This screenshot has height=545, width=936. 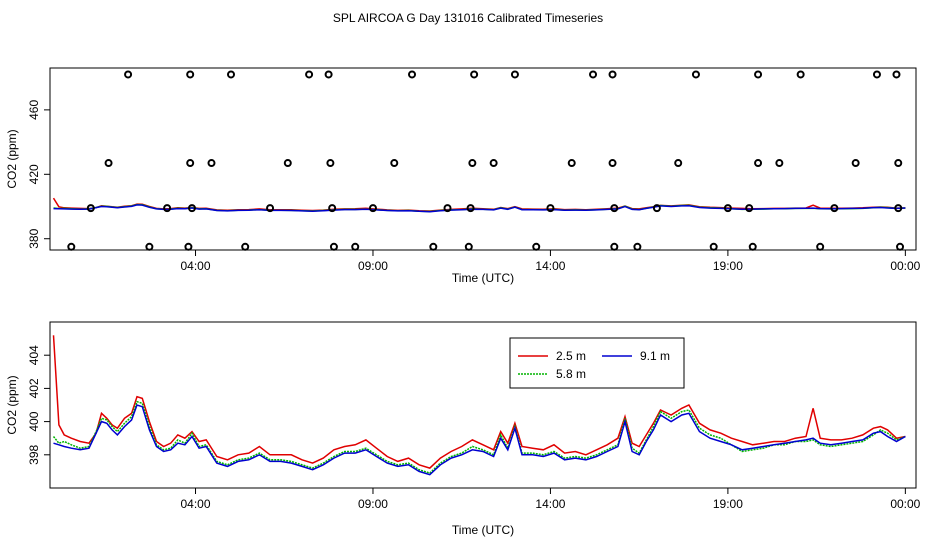 I want to click on bottom-x-tick-label: 00:00, so click(x=905, y=504).